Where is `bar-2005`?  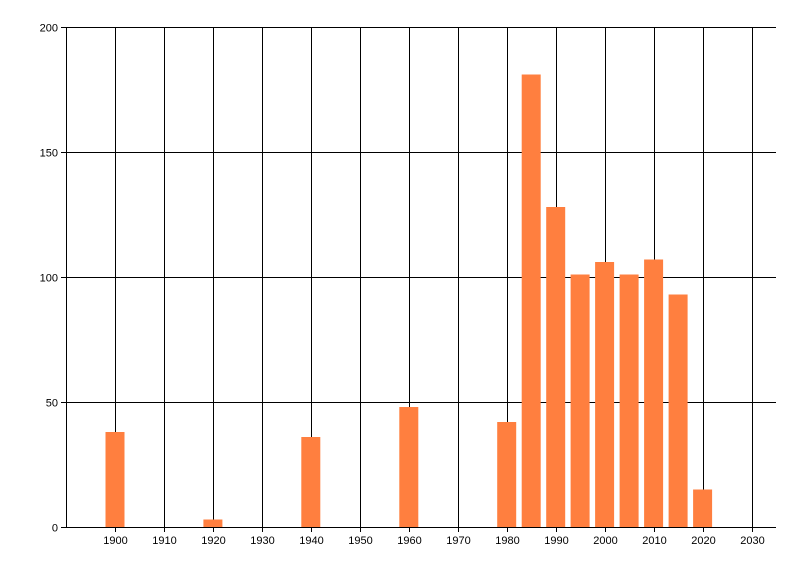 bar-2005 is located at coordinates (629, 400).